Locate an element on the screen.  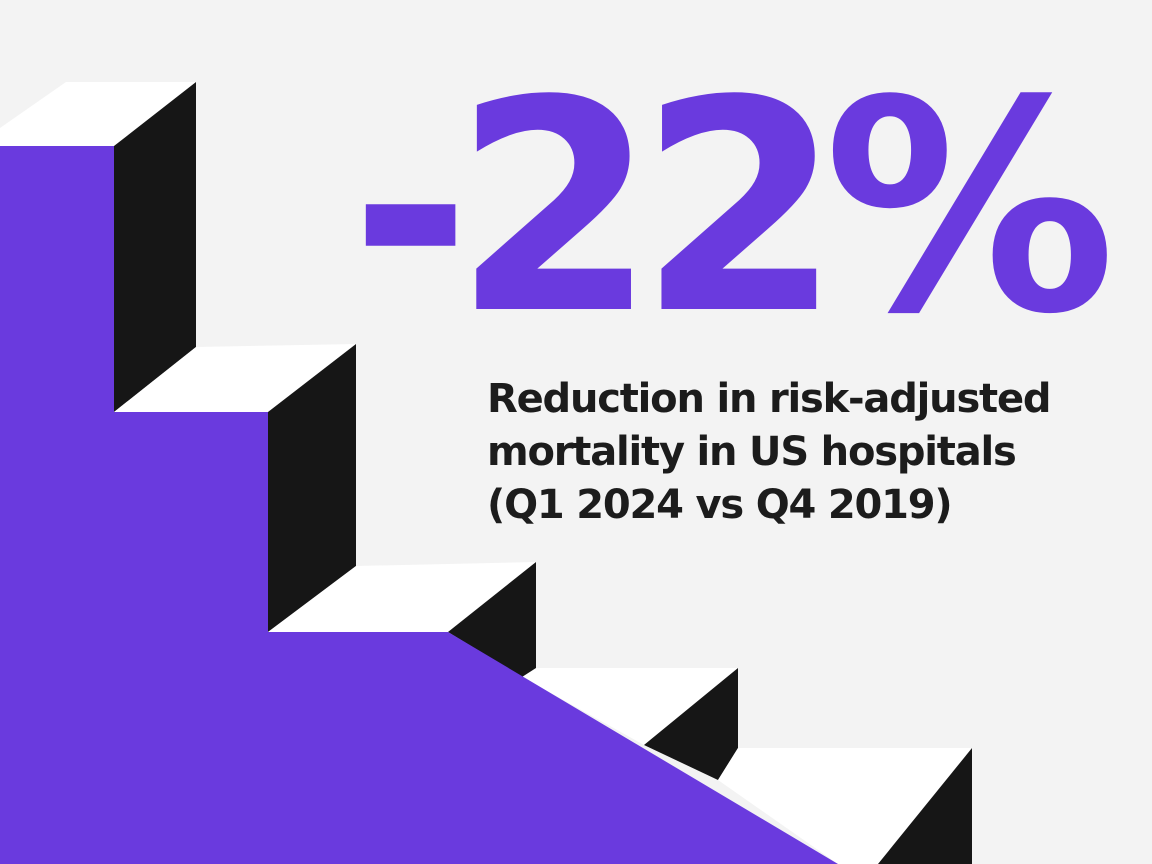
caption-line-3: (Q1 2024 vs Q4 2019) is located at coordinates (720, 505).